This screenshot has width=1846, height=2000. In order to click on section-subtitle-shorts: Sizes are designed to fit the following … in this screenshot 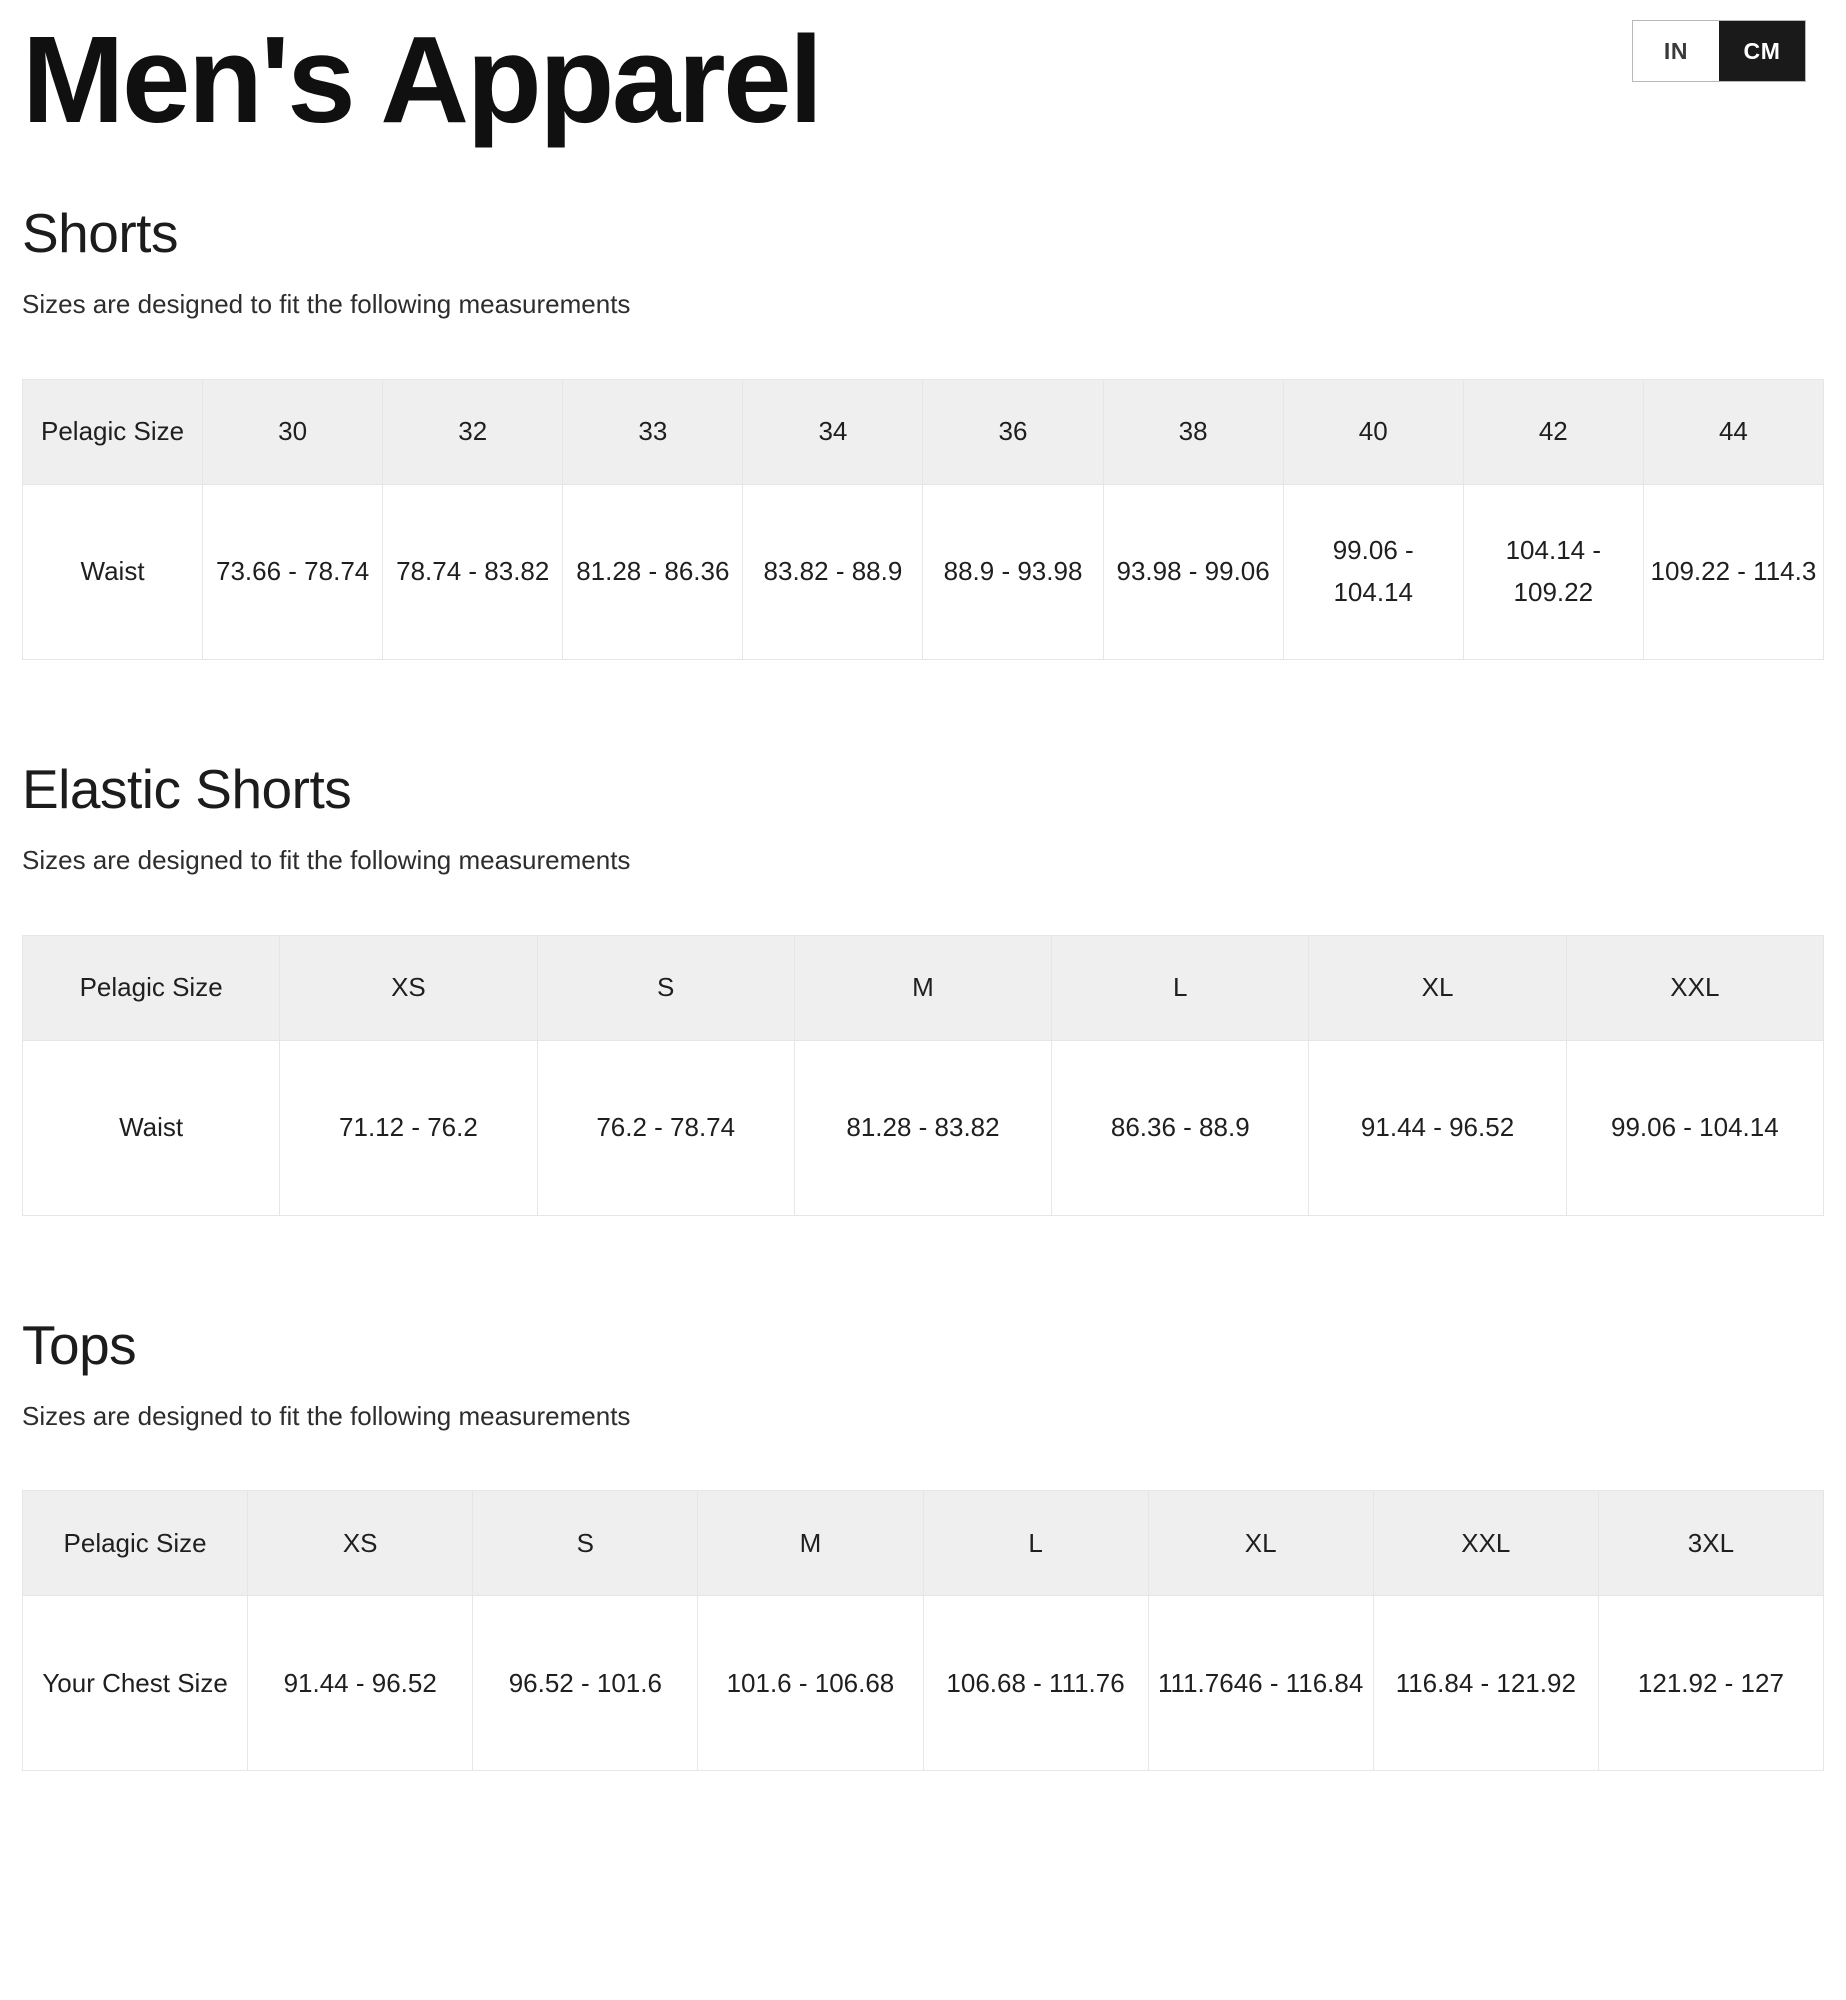, I will do `click(326, 304)`.